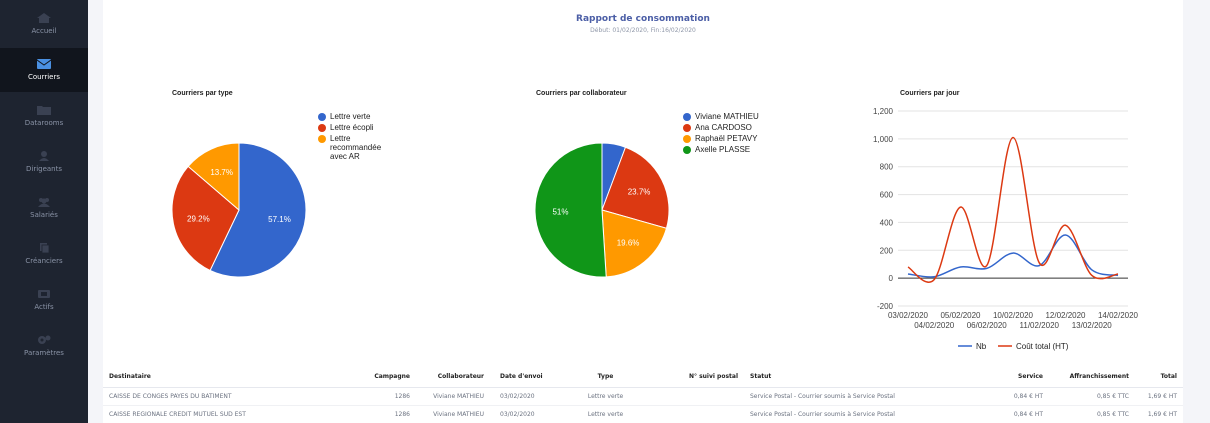  What do you see at coordinates (639, 191) in the screenshot?
I see `slice-label: 23.7%` at bounding box center [639, 191].